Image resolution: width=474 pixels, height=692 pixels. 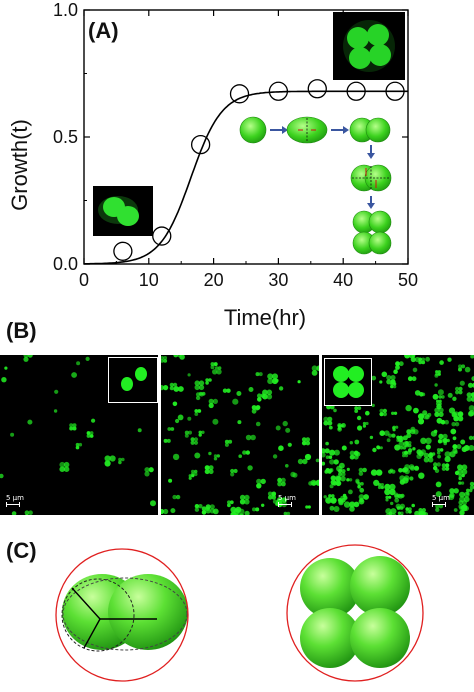 I want to click on scale-bar-2-label: 5 μm, so click(x=287, y=498).